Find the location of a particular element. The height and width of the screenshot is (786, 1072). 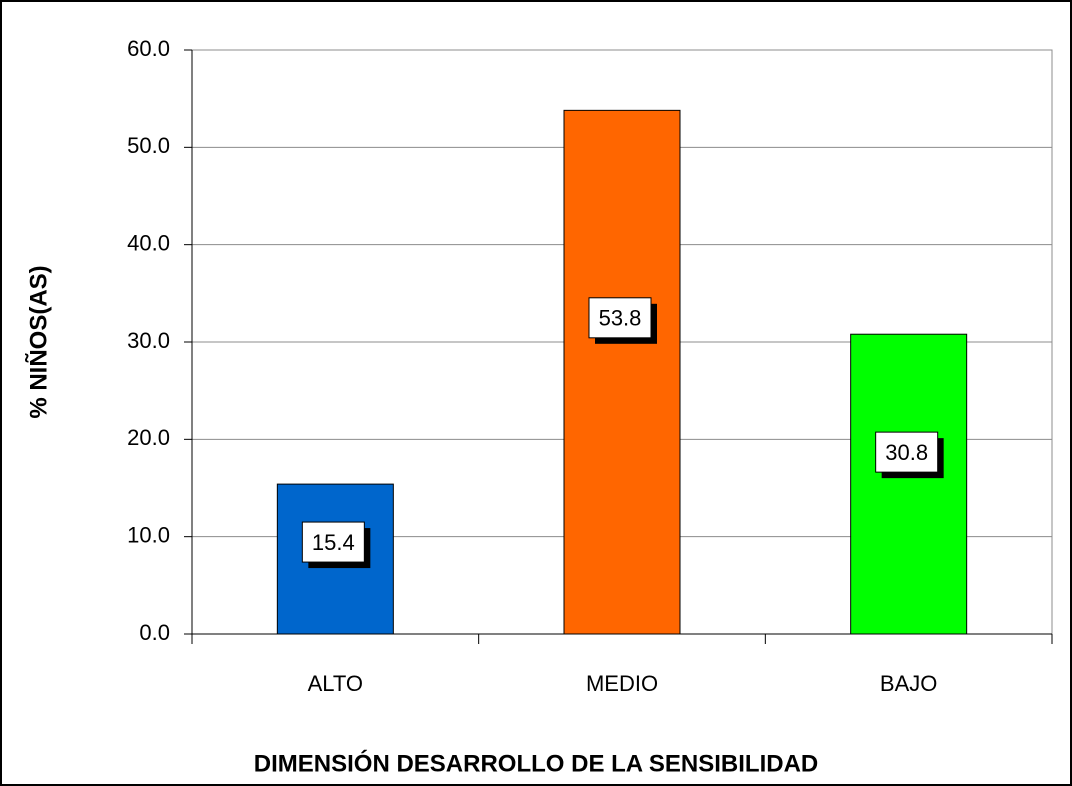

y-tick-label: 50.0 is located at coordinates (148, 145).